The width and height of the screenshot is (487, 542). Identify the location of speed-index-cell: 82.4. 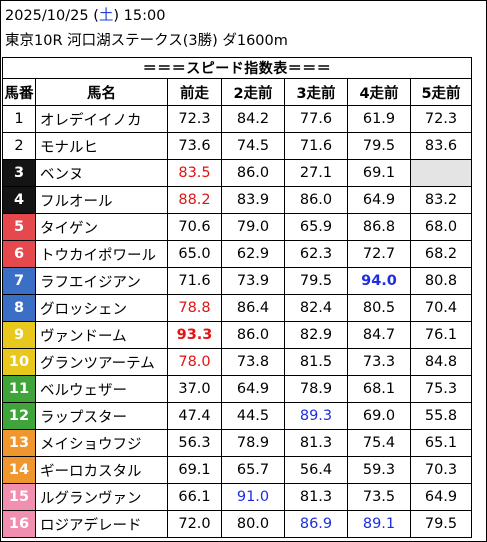
(316, 308).